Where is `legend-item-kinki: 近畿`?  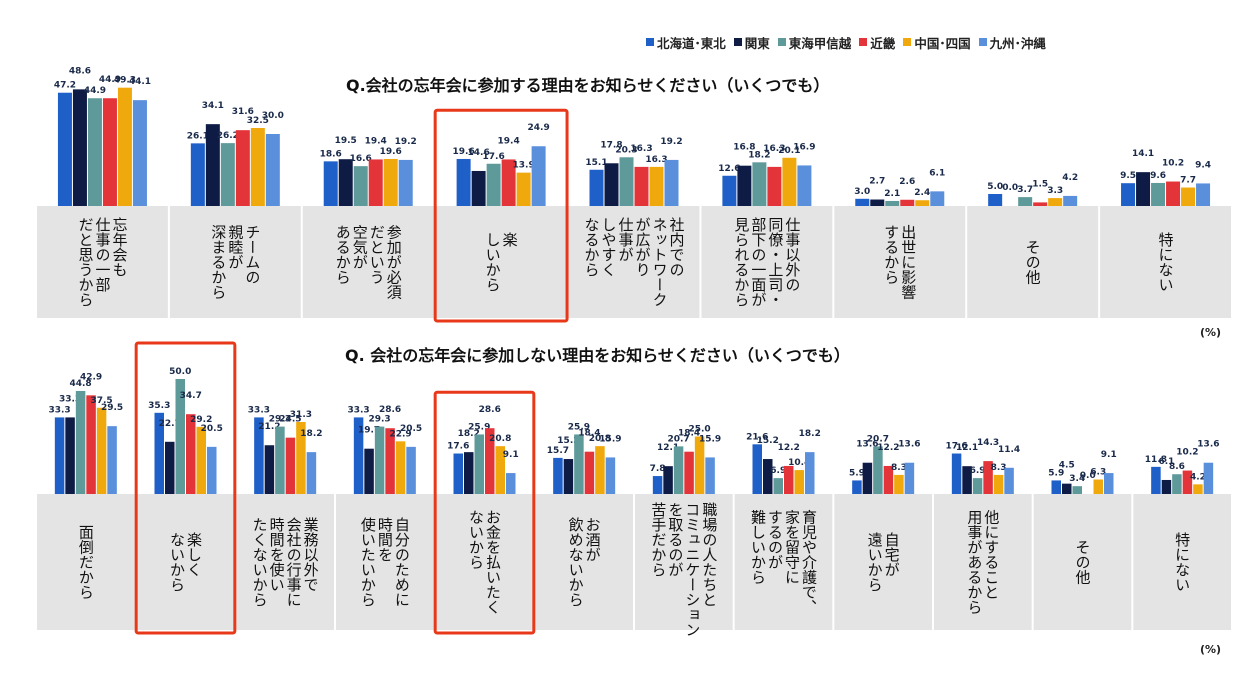 legend-item-kinki: 近畿 is located at coordinates (877, 42).